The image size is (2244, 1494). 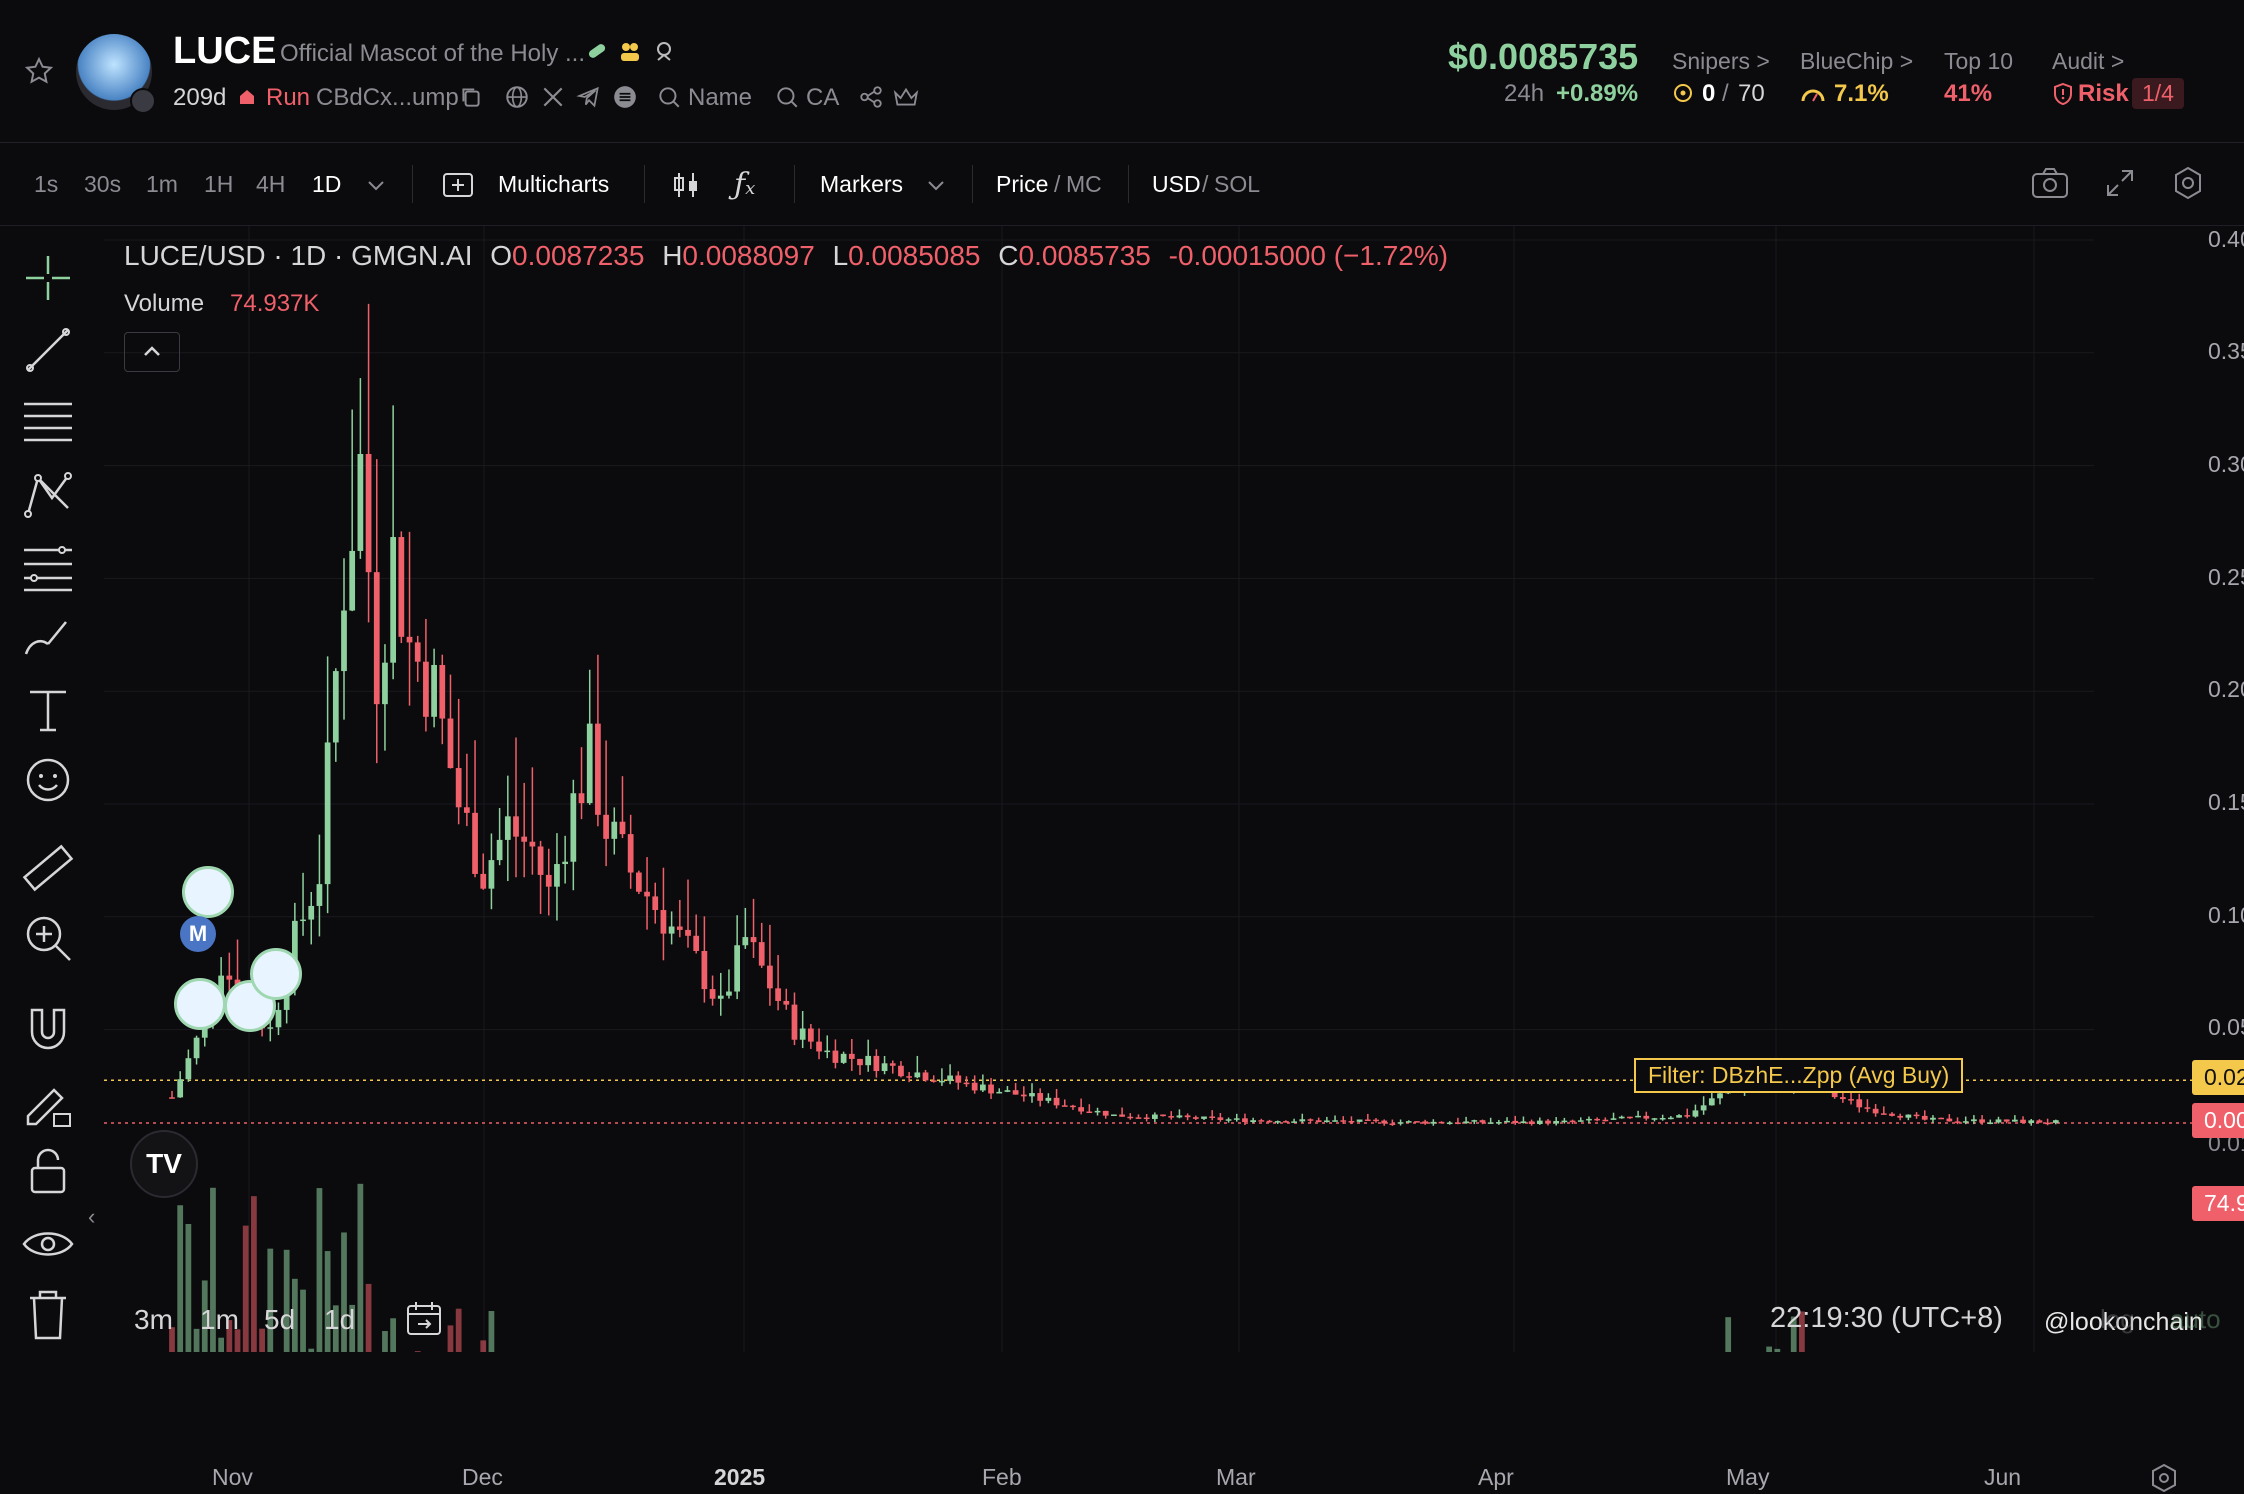 What do you see at coordinates (48, 566) in the screenshot?
I see `fib-retracement-icon` at bounding box center [48, 566].